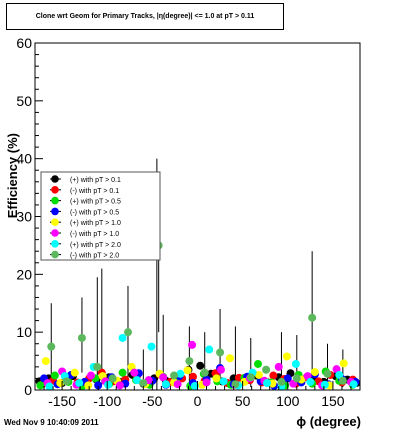 The width and height of the screenshot is (400, 433). I want to click on legend-label: (+) with pT > 0.5, so click(95, 202).